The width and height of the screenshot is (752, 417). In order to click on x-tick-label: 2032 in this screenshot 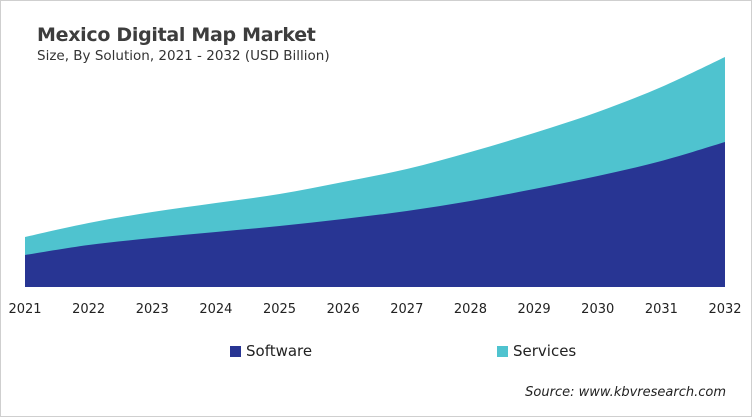, I will do `click(724, 309)`.